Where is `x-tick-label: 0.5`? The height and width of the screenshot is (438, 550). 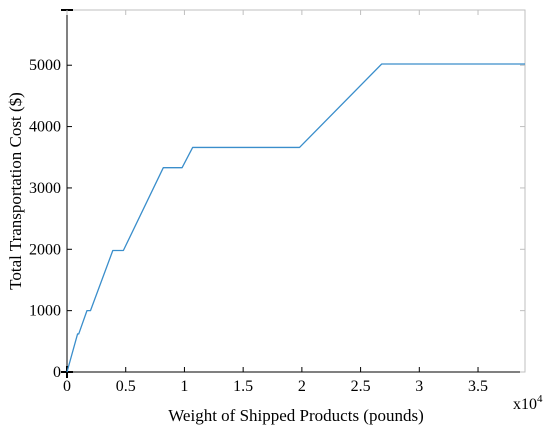
x-tick-label: 0.5 is located at coordinates (126, 386).